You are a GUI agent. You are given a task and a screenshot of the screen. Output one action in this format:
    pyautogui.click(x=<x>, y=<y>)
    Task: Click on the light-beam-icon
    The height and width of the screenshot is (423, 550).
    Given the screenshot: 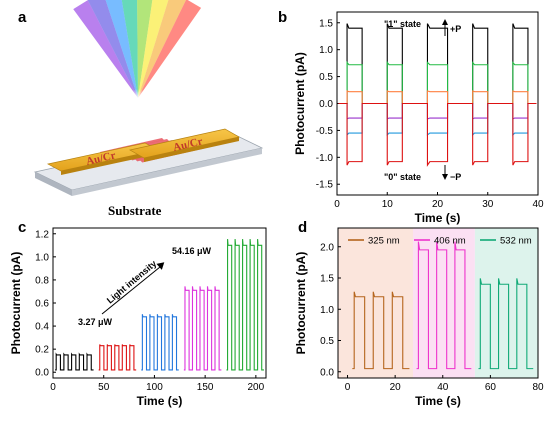 What is the action you would take?
    pyautogui.click(x=137, y=53)
    